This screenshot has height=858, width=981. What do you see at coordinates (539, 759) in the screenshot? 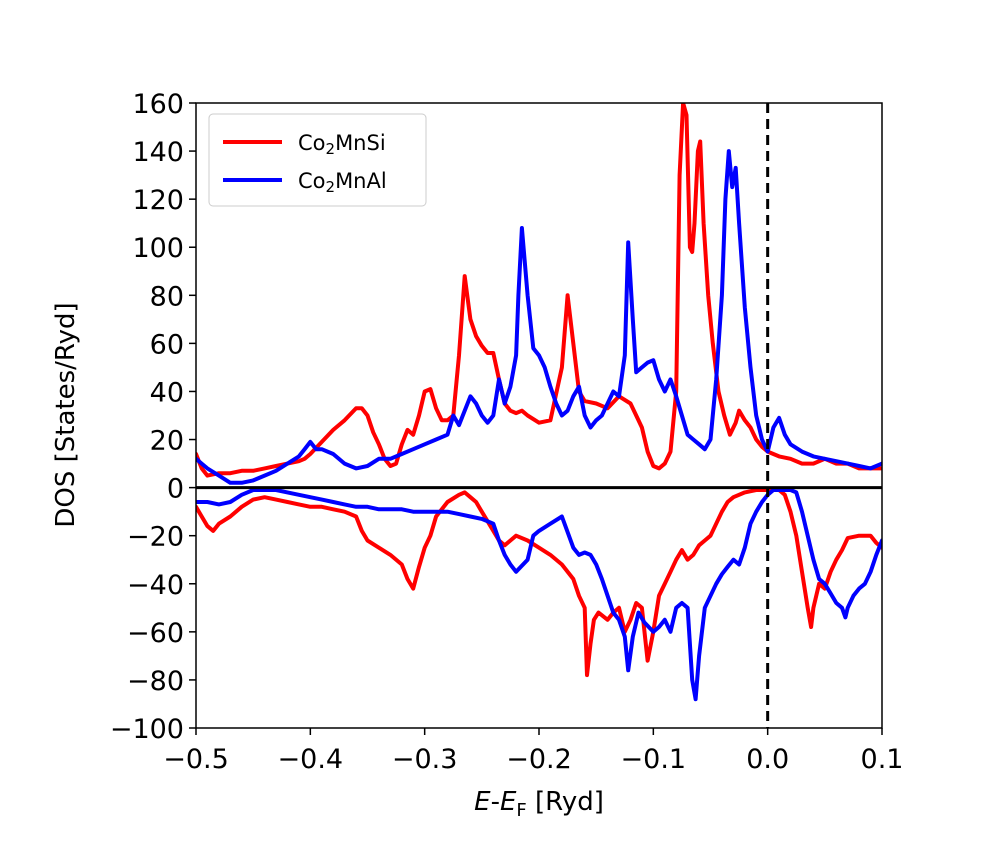
I see `x-tick-label: −0.2` at bounding box center [539, 759].